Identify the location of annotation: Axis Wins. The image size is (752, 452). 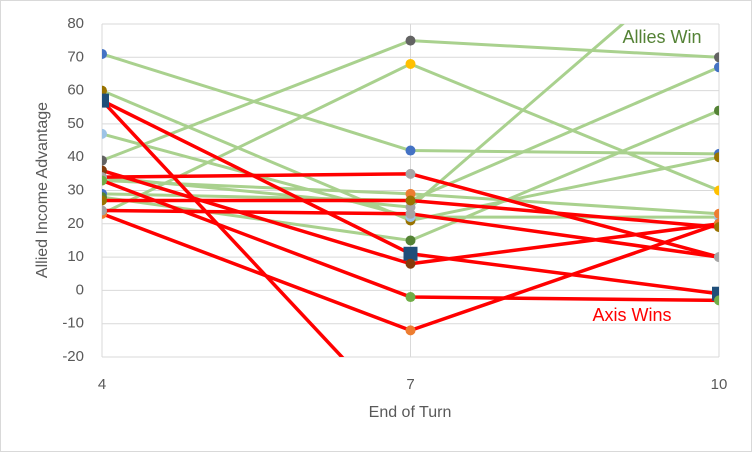
(631, 315).